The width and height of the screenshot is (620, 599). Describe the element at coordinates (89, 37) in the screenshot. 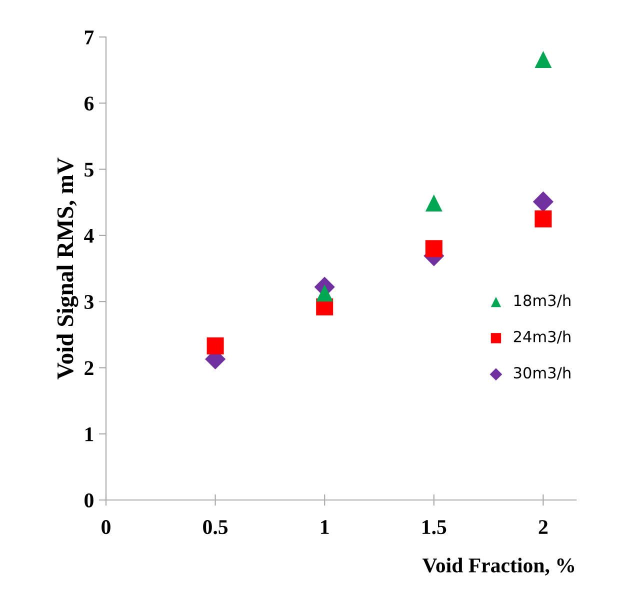

I see `y-tick-label: 7` at that location.